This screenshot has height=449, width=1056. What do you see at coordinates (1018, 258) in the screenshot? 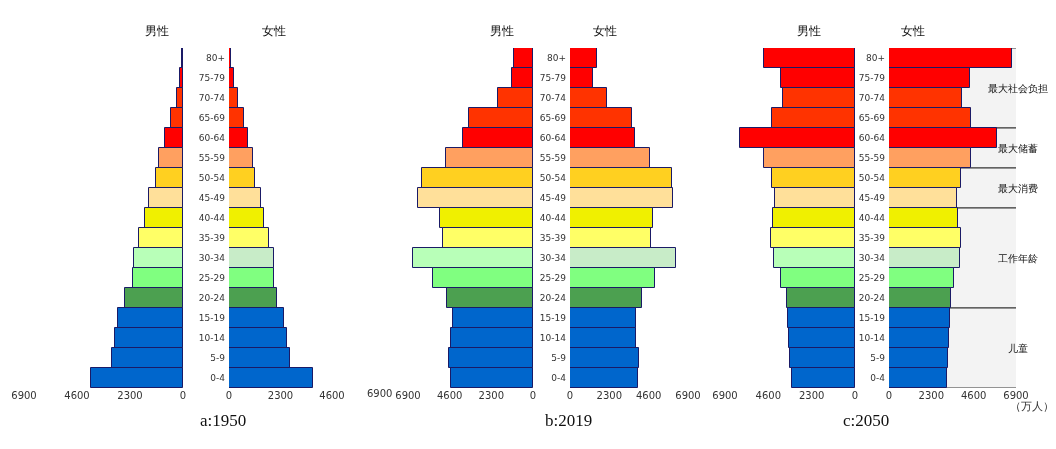
I see `band-label: 工作年龄` at bounding box center [1018, 258].